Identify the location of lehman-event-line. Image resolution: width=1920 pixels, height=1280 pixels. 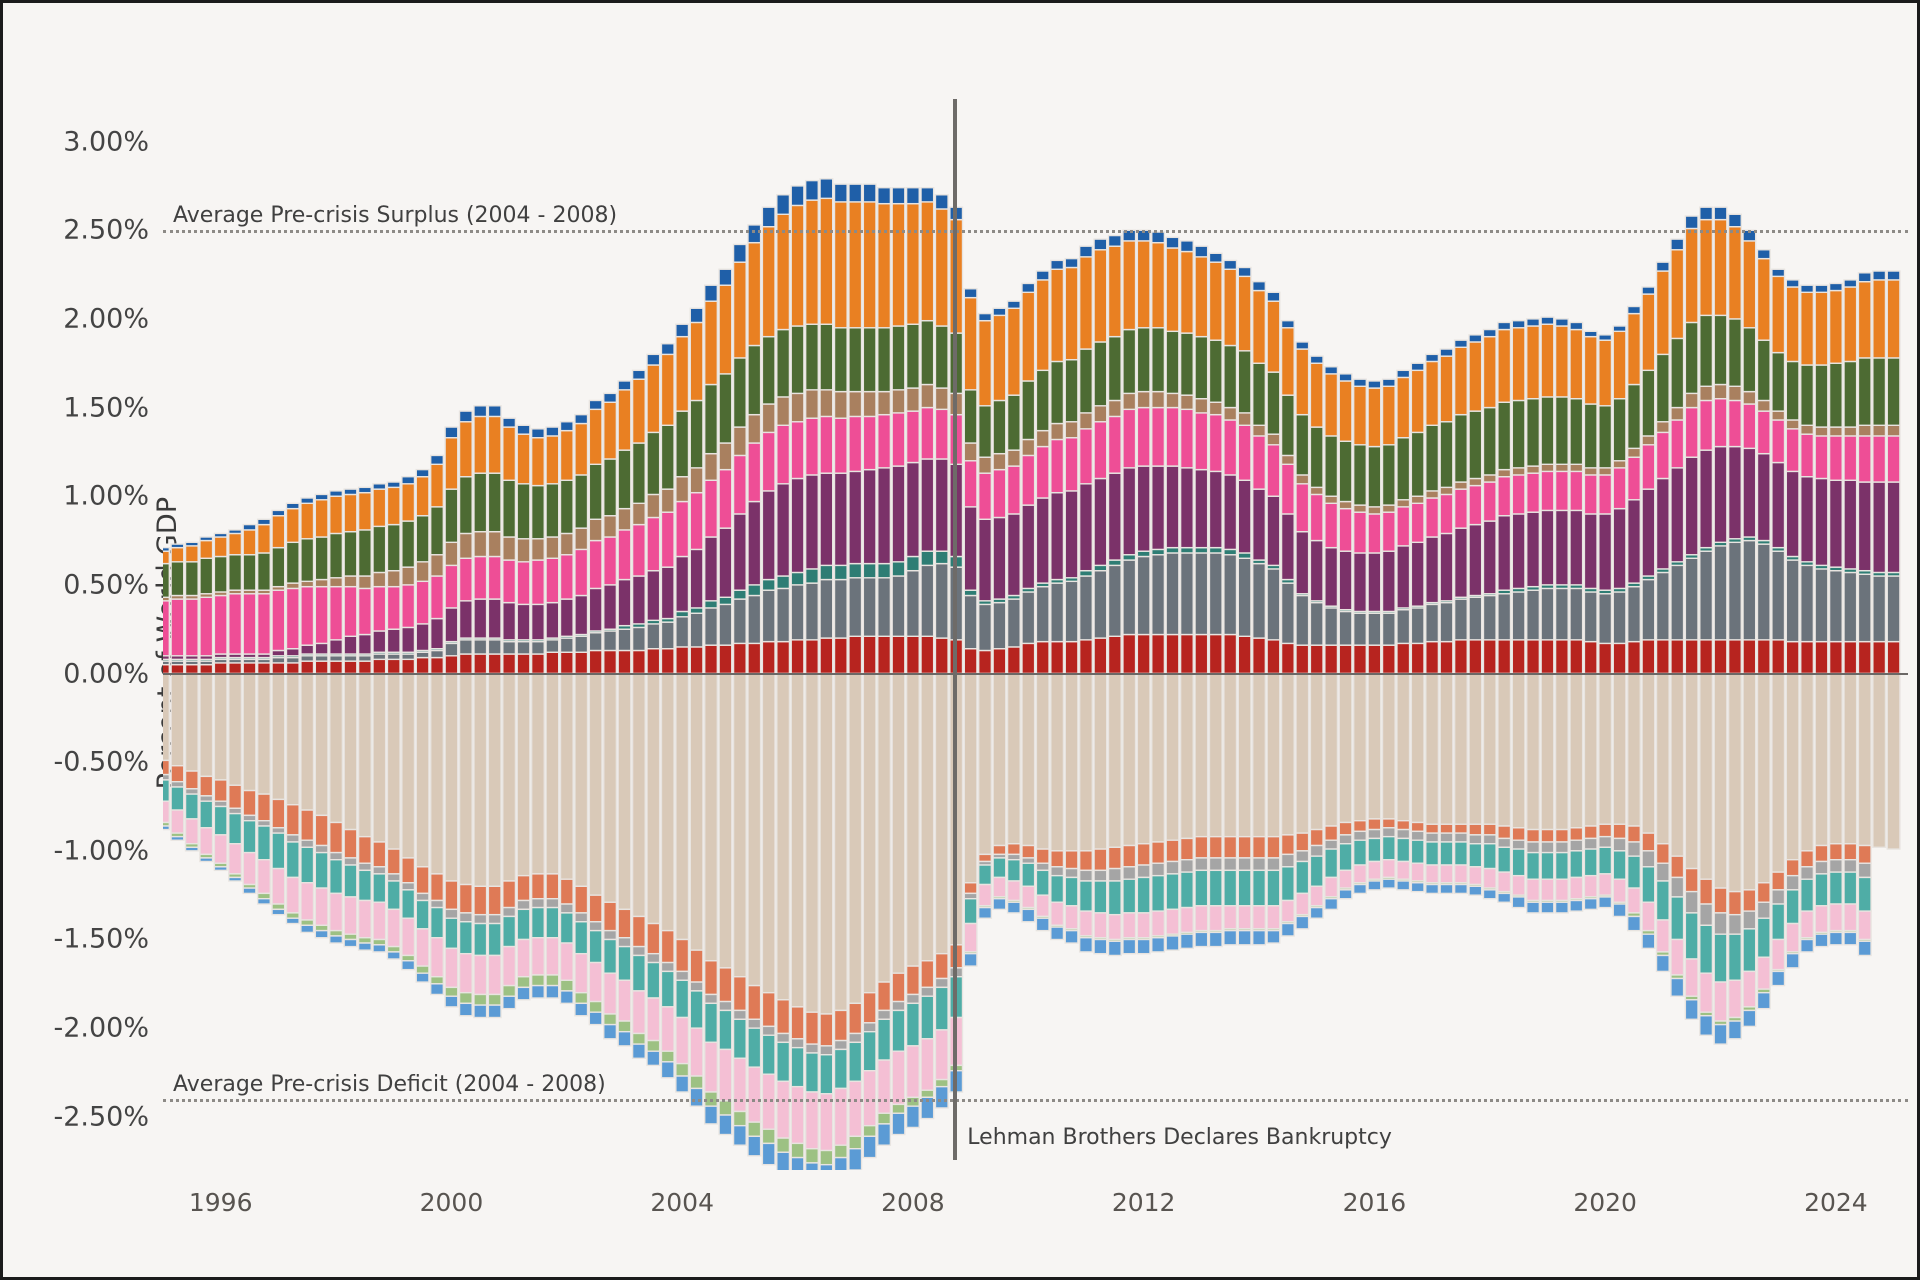
(955, 629).